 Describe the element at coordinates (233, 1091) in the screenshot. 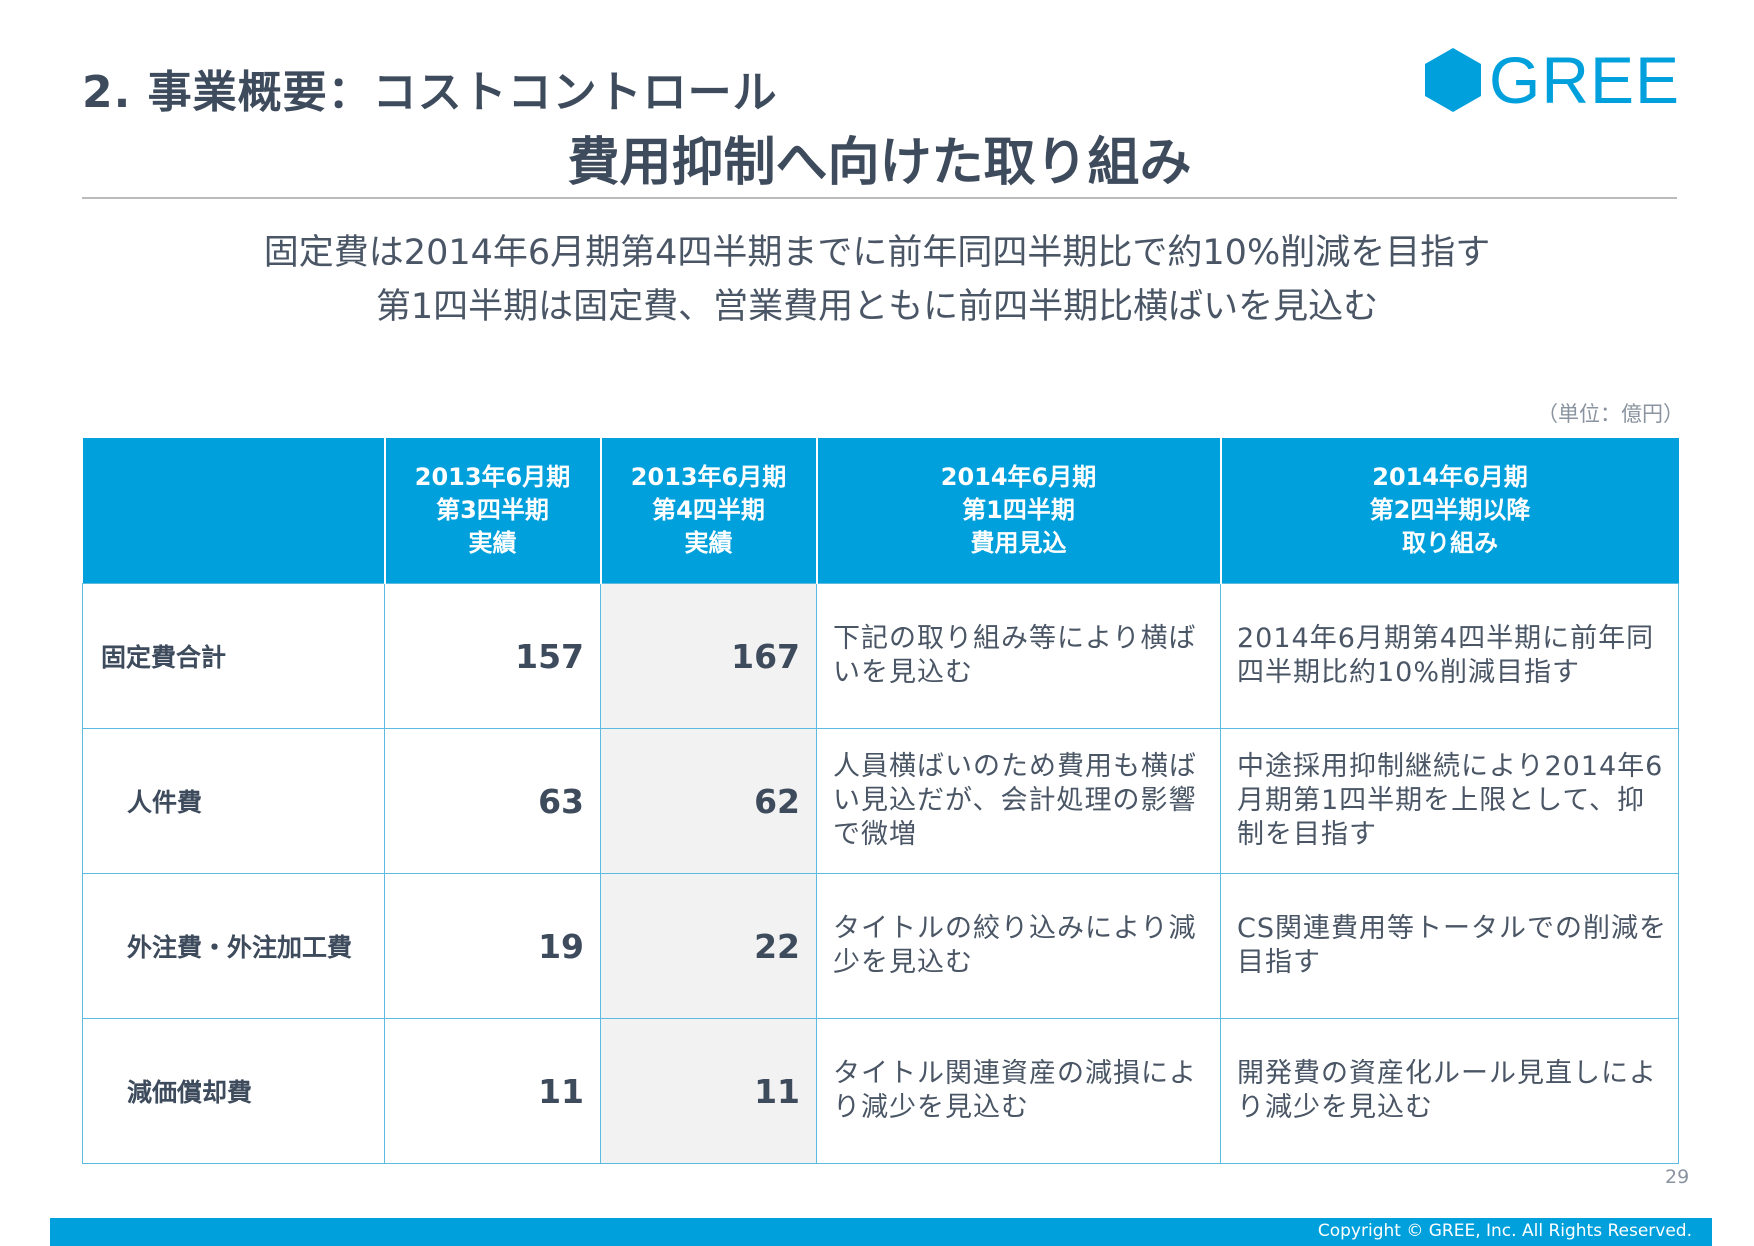

I see `row-label: 減価償却費` at that location.